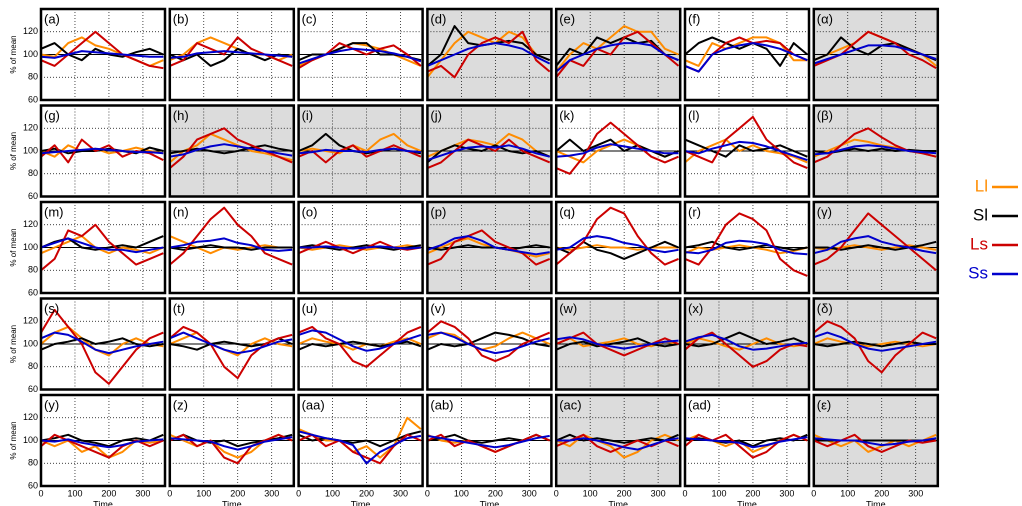 The height and width of the screenshot is (506, 1022). I want to click on panel-label: (q), so click(567, 211).